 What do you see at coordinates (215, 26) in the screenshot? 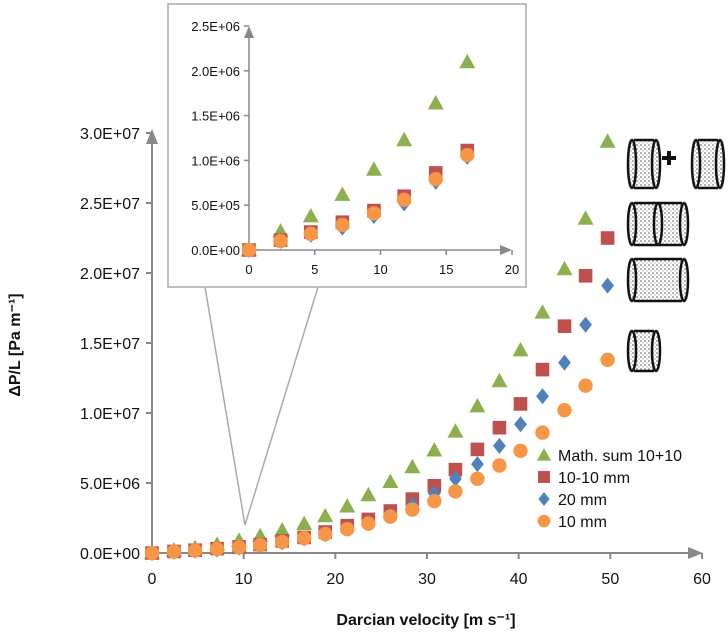
I see `inset-y-tick-label: 2.5E+06` at bounding box center [215, 26].